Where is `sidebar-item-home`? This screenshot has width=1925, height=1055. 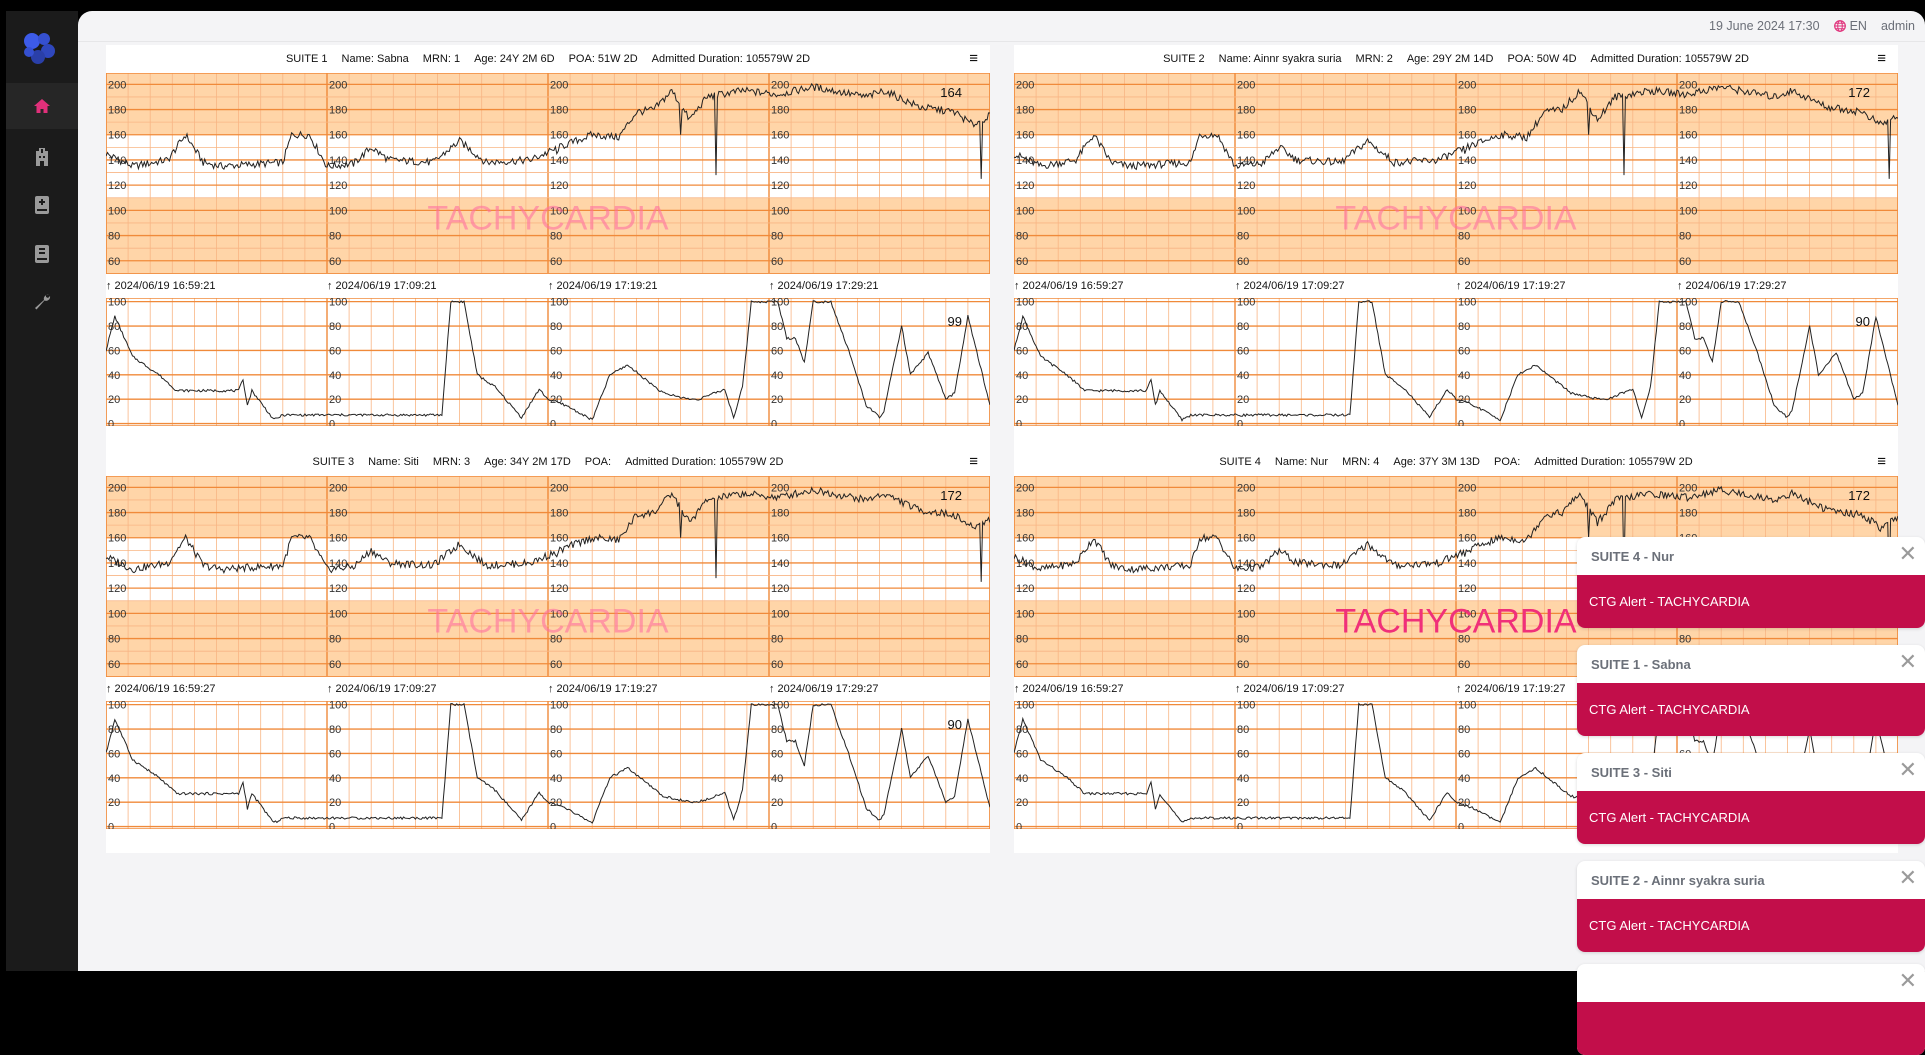
sidebar-item-home is located at coordinates (42, 106).